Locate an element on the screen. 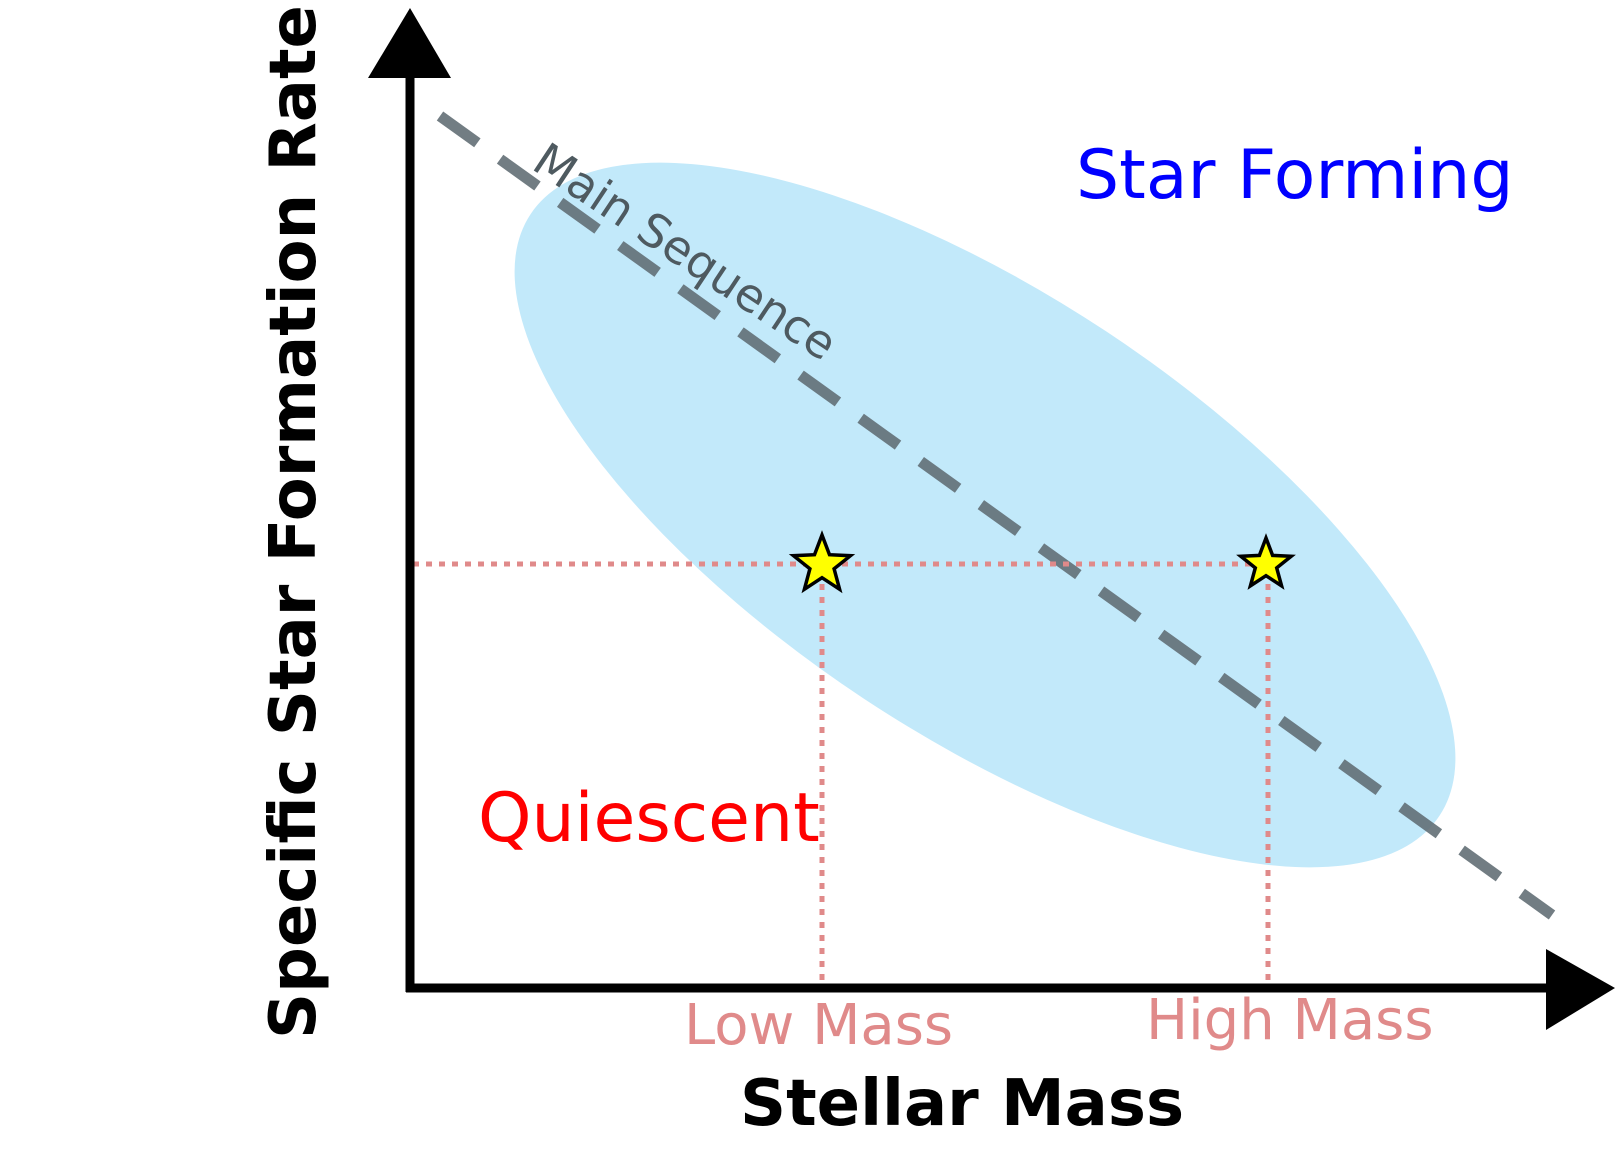 The width and height of the screenshot is (1615, 1151). star-forming-label: Star Forming is located at coordinates (1295, 175).